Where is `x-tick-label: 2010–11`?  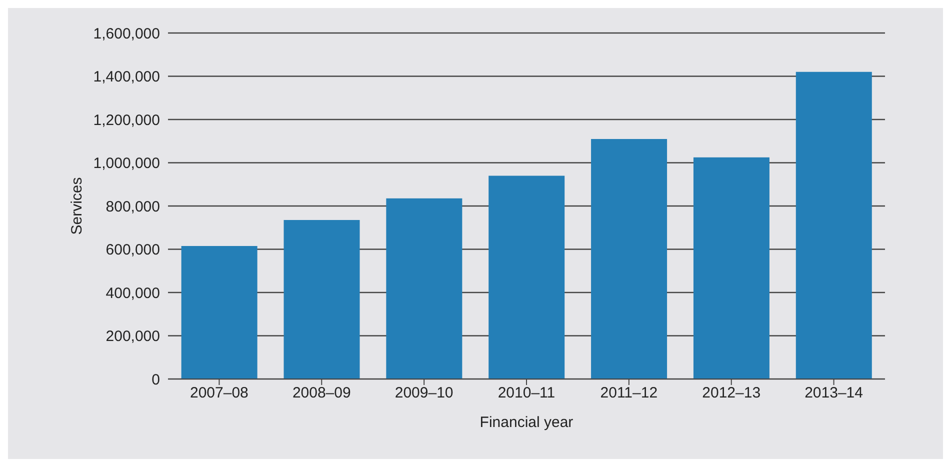
x-tick-label: 2010–11 is located at coordinates (527, 393).